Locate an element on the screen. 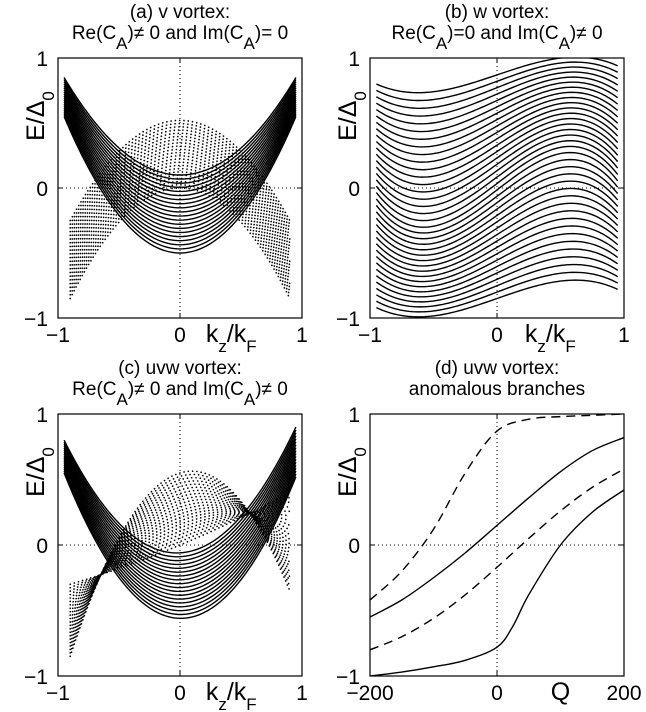  series-1-line is located at coordinates (497, 507).